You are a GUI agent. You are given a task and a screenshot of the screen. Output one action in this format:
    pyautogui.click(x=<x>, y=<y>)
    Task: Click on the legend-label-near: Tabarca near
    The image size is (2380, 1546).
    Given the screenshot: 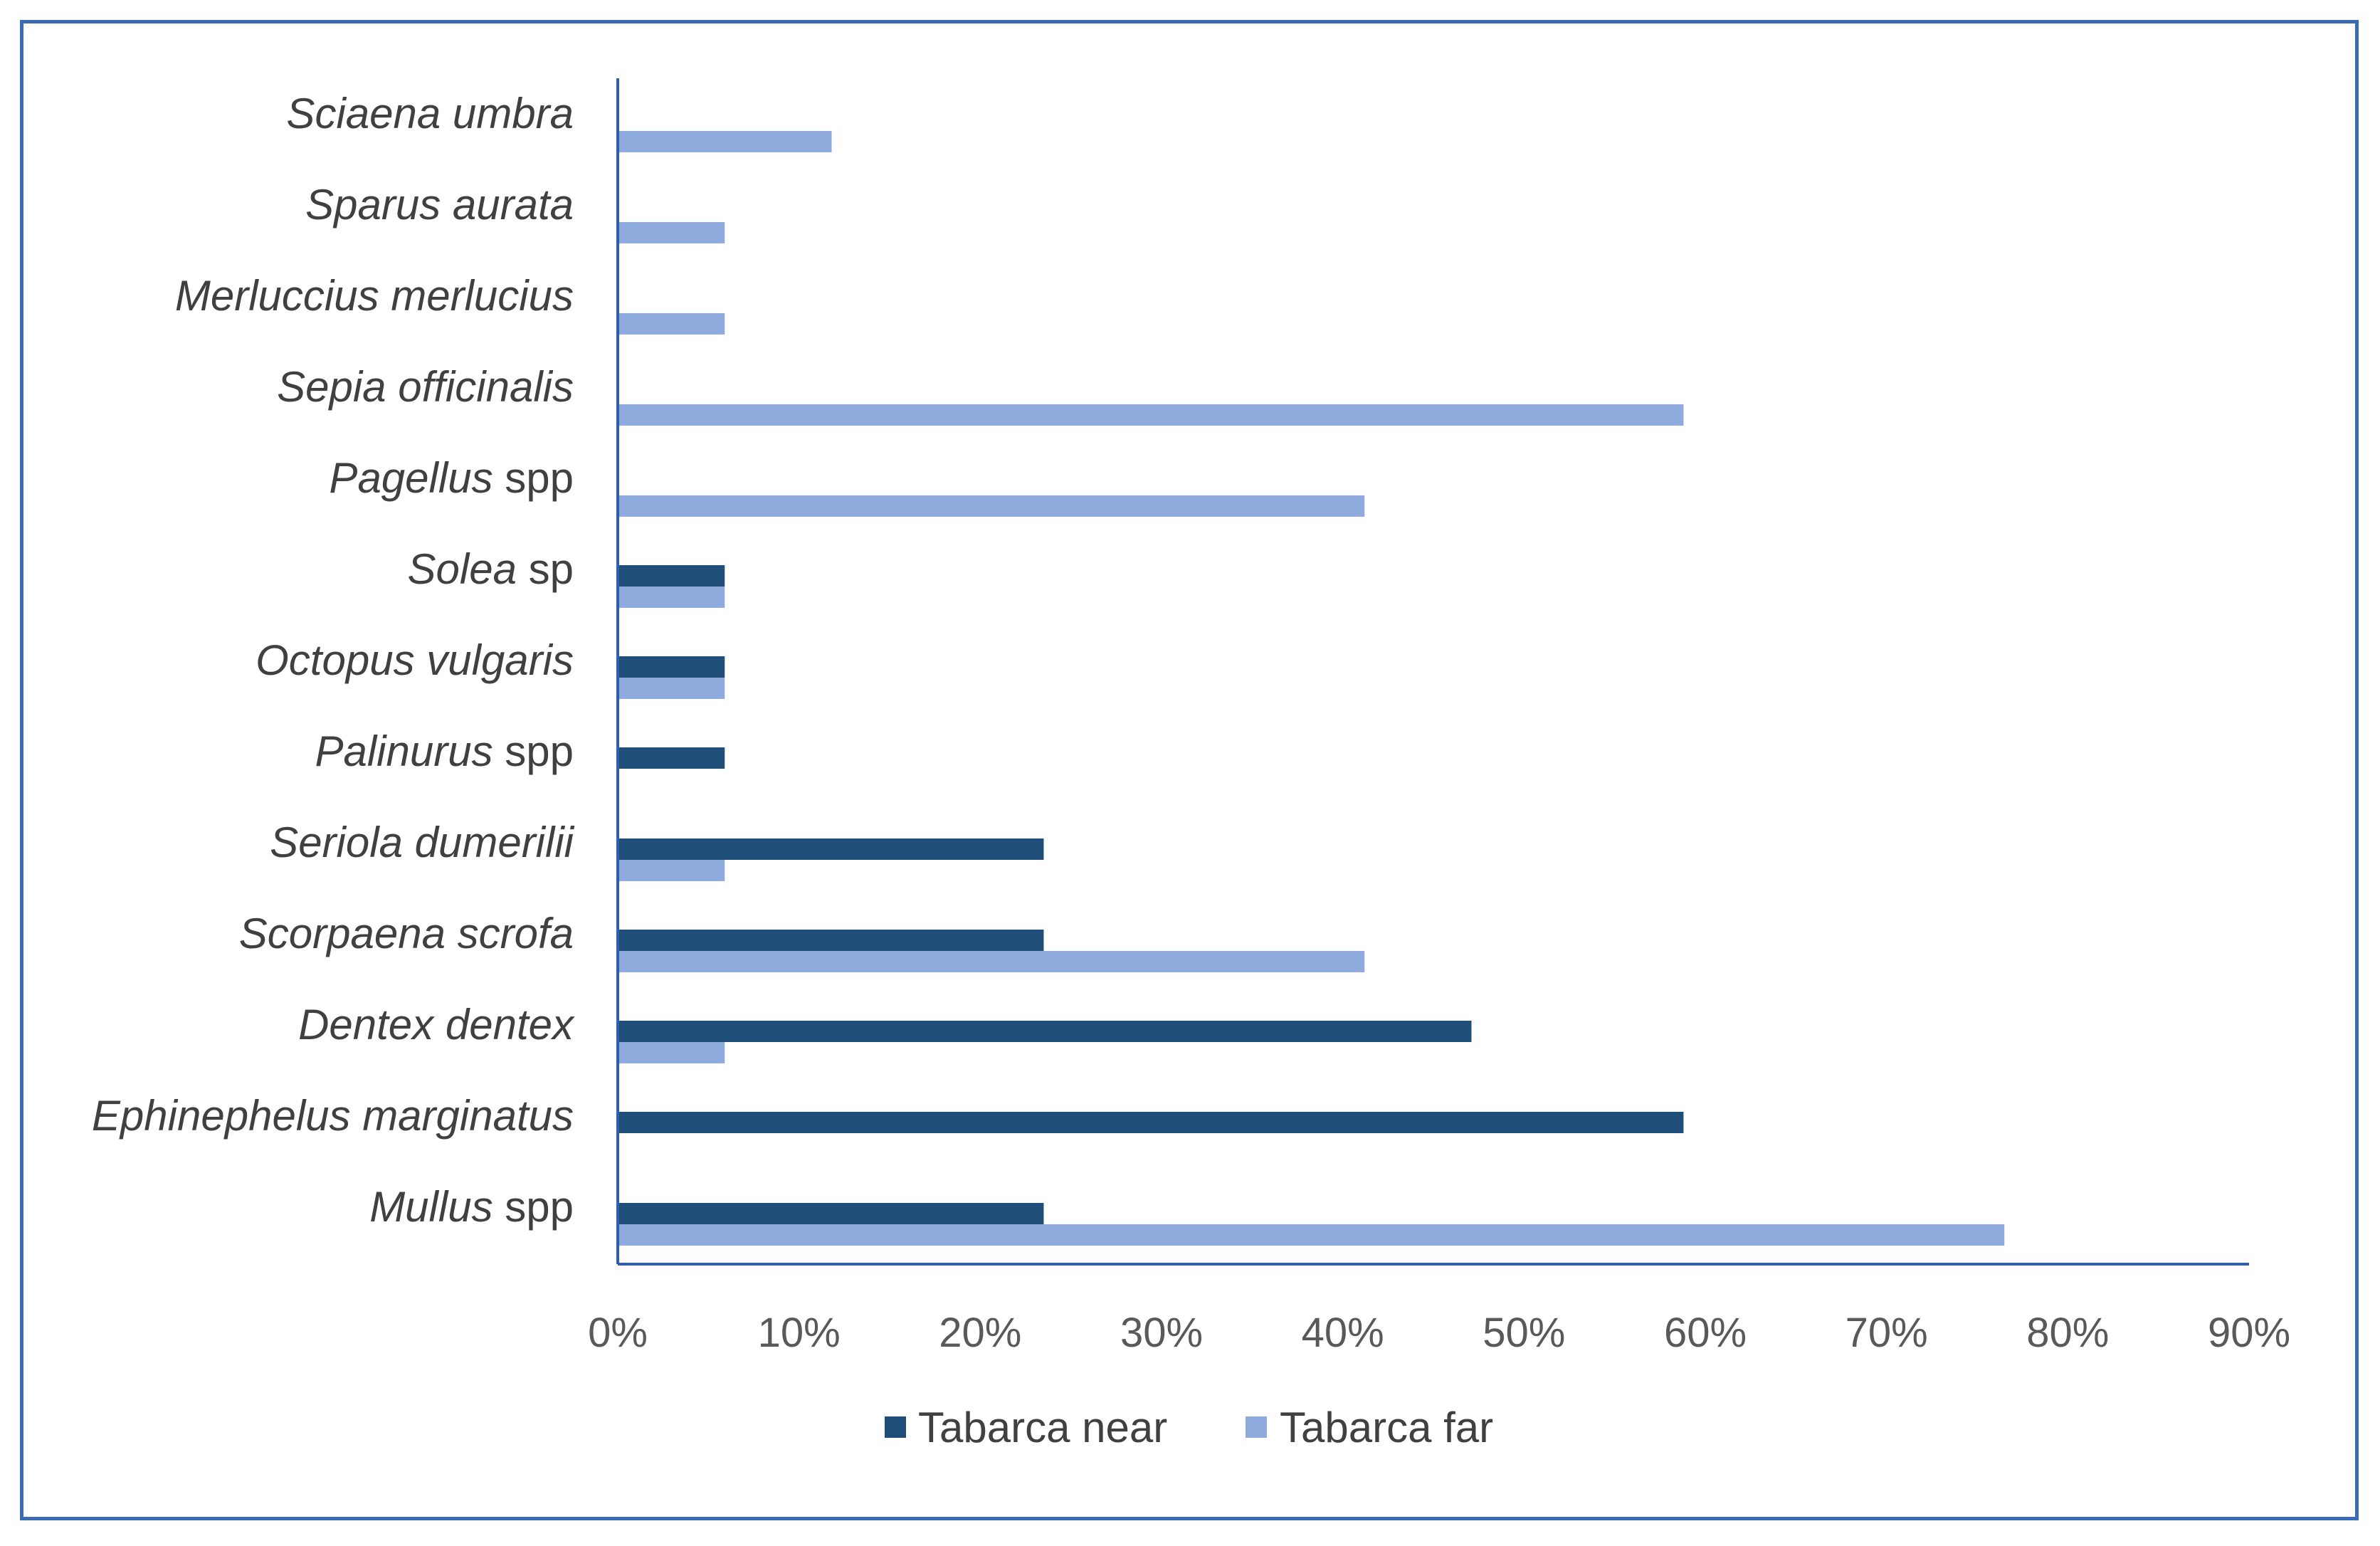 What is the action you would take?
    pyautogui.click(x=1042, y=1427)
    